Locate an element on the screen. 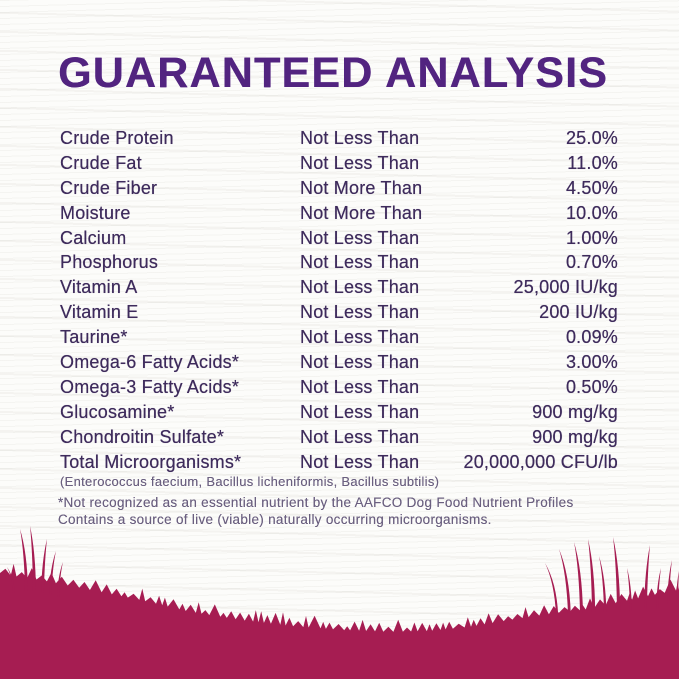  value: 0.50% is located at coordinates (591, 386).